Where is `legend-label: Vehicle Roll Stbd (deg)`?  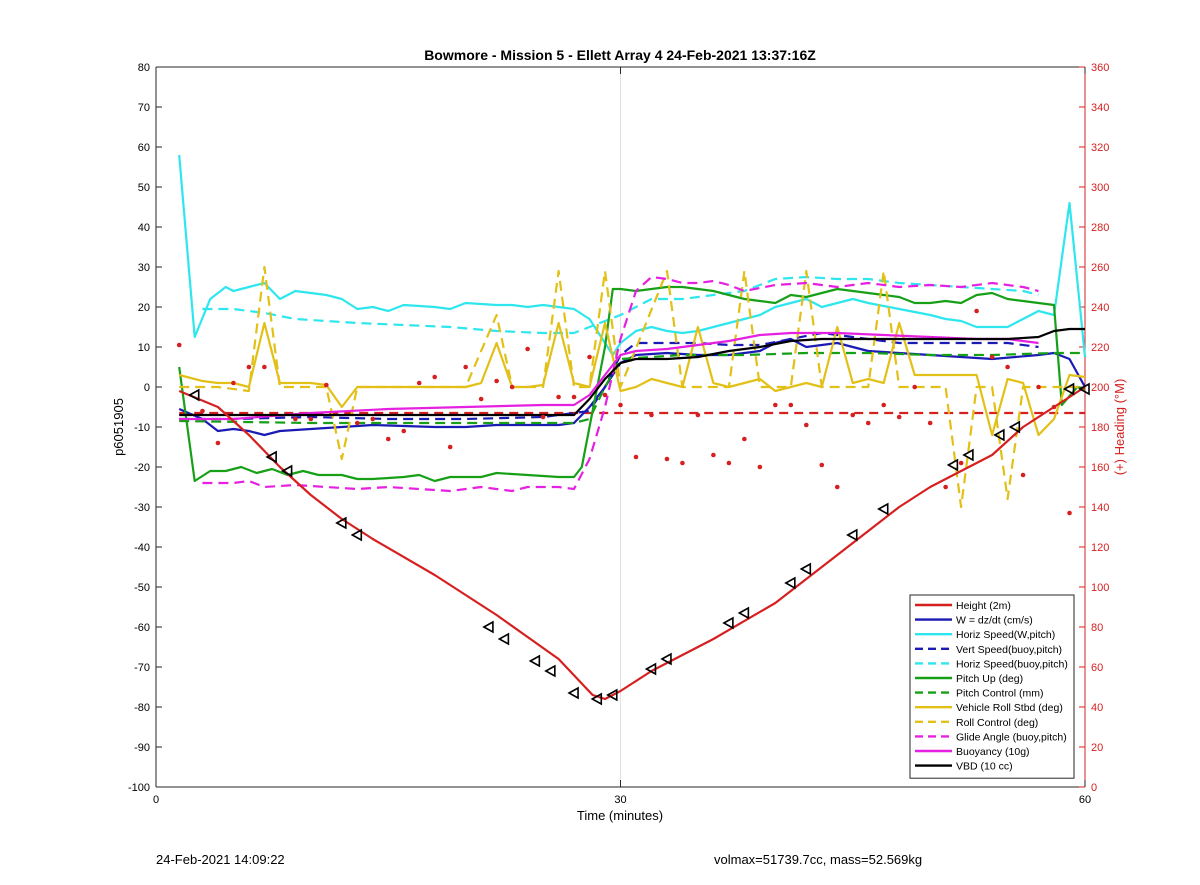
legend-label: Vehicle Roll Stbd (deg) is located at coordinates (1009, 708).